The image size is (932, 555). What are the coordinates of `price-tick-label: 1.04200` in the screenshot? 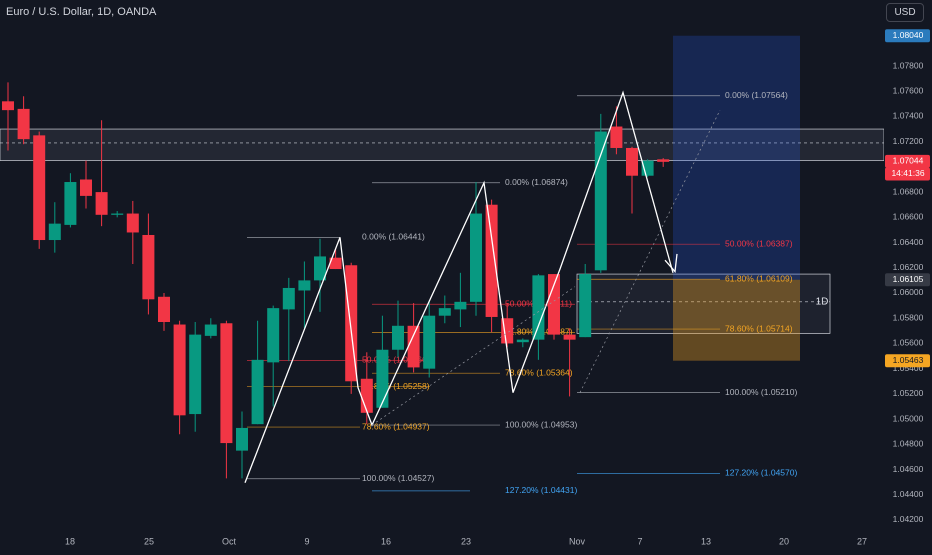 It's located at (908, 519).